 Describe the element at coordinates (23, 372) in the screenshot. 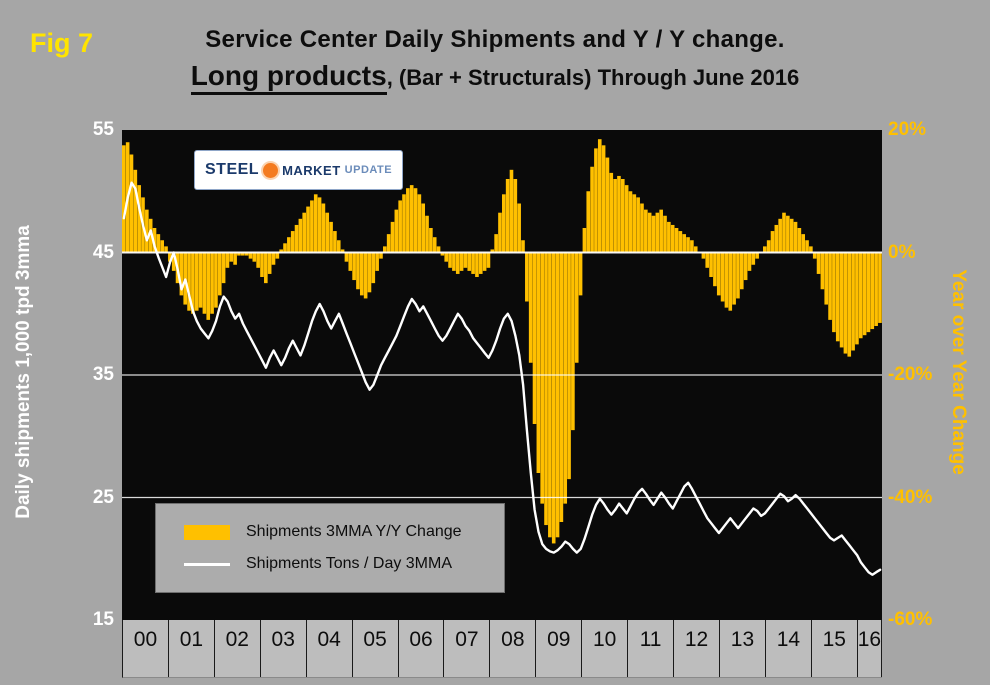

I see `left-axis-title: Daily shipments 1,000 tpd 3mma` at that location.